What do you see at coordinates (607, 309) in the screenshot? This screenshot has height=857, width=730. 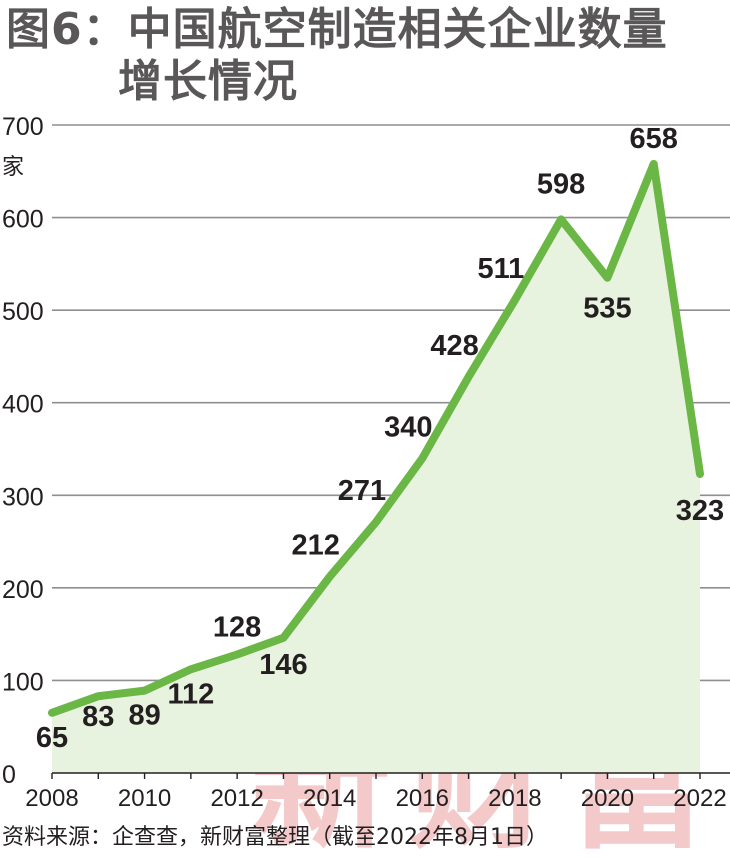 I see `data-label-2020: 535` at bounding box center [607, 309].